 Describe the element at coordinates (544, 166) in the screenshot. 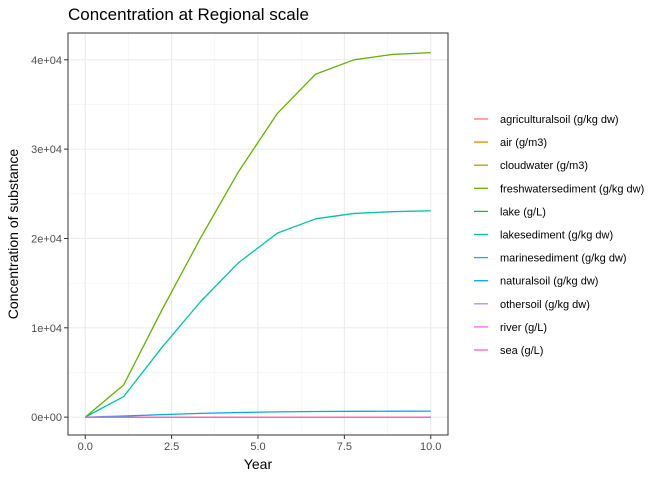

I see `legend-label: cloudwater (g/m3)` at that location.